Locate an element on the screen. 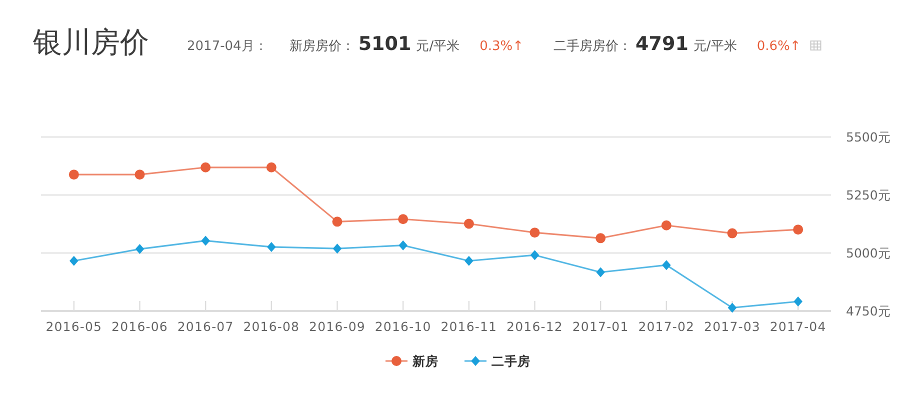 This screenshot has width=917, height=400. annotation: 5101 is located at coordinates (385, 44).